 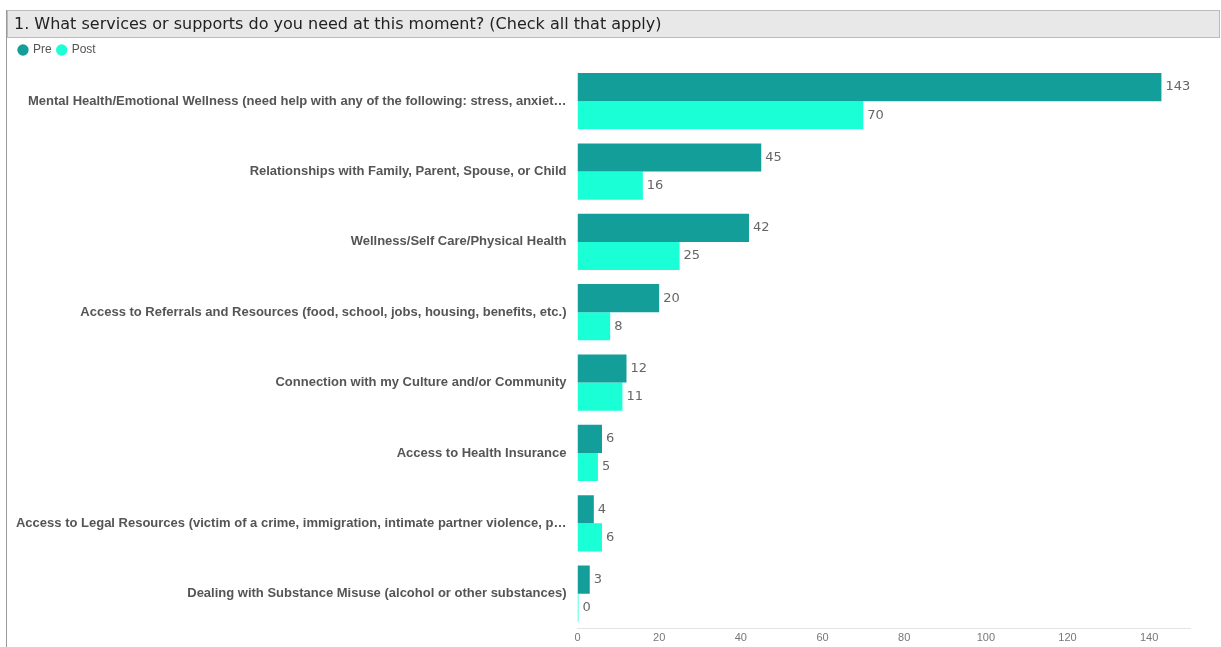 What do you see at coordinates (761, 227) in the screenshot?
I see `data-label: 42` at bounding box center [761, 227].